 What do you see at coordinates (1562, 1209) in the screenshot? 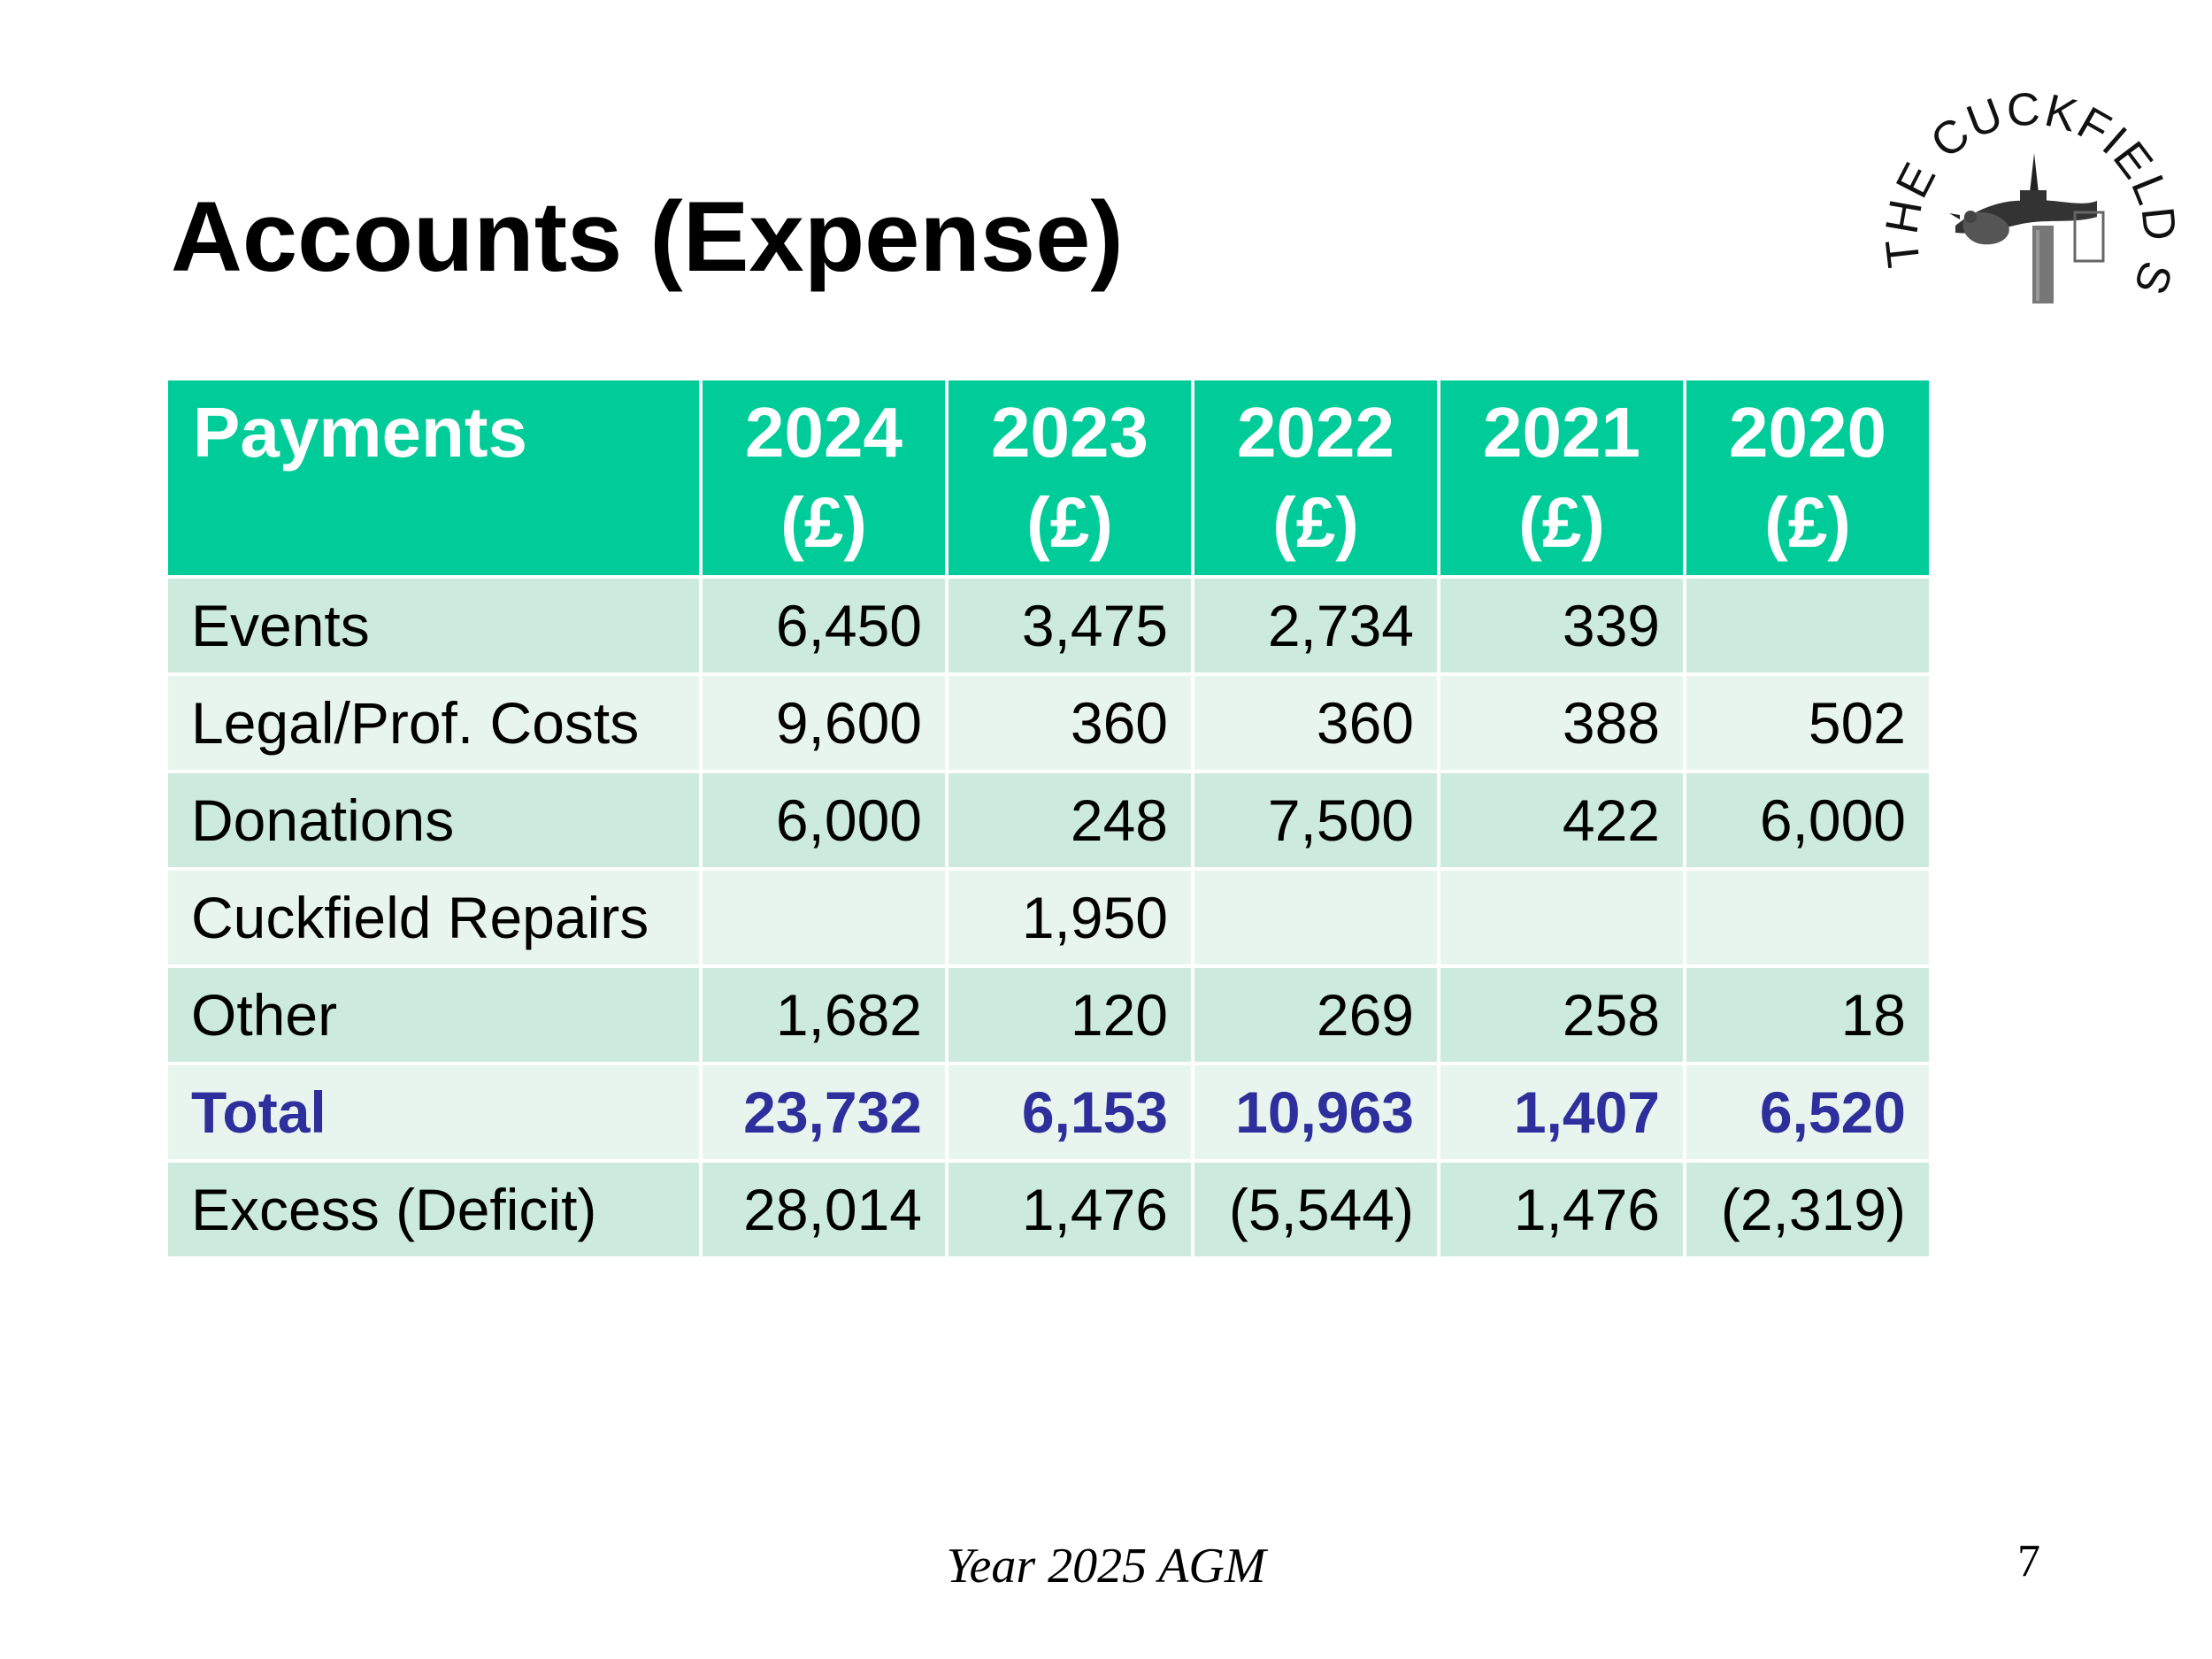
I see `cell-2021: 1,476` at bounding box center [1562, 1209].